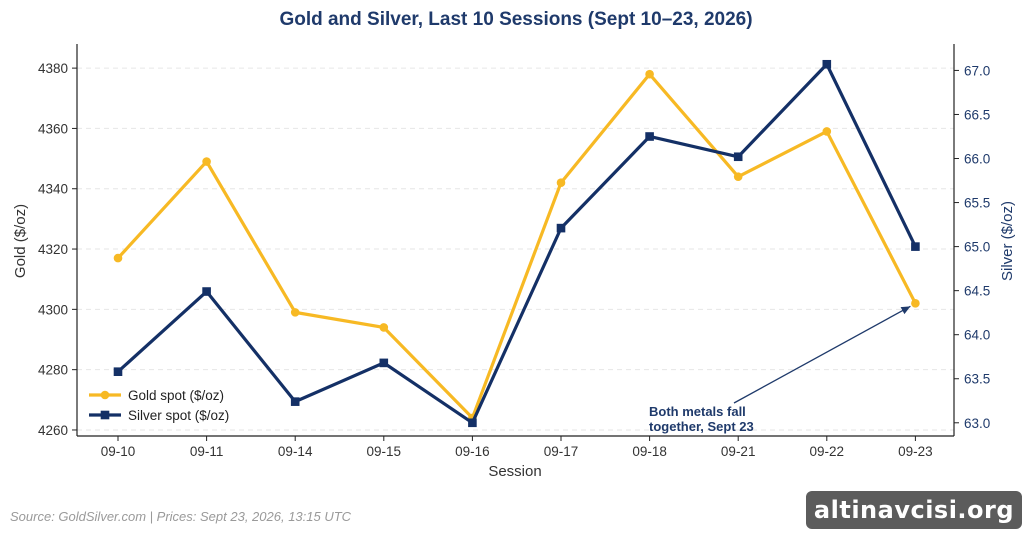 This screenshot has width=1024, height=534. Describe the element at coordinates (561, 451) in the screenshot. I see `x-tick-label: 09-17` at that location.